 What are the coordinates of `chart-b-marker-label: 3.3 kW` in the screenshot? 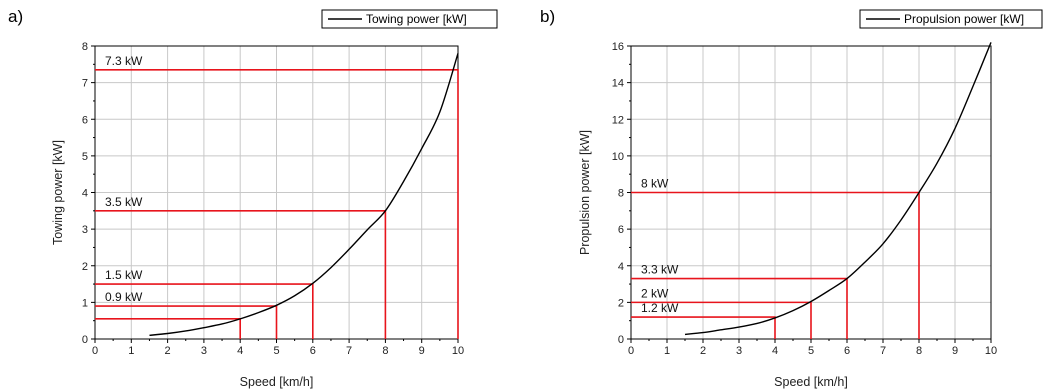 It's located at (660, 270).